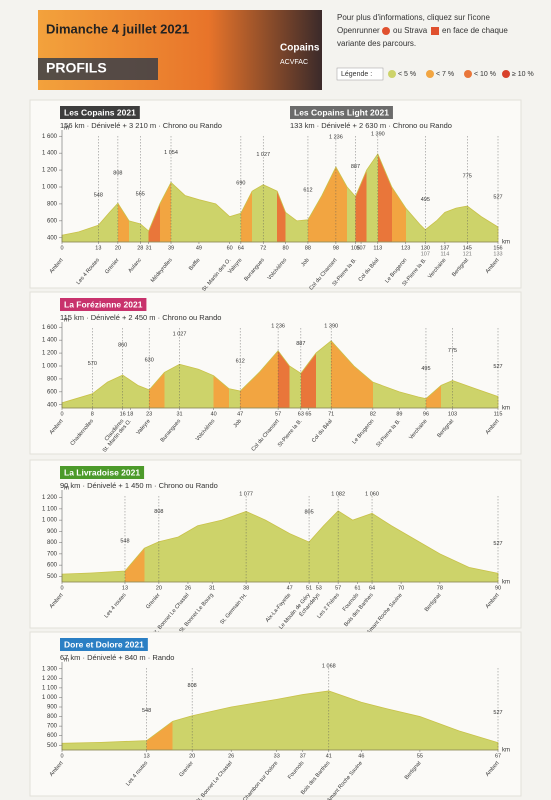 This screenshot has height=800, width=551. What do you see at coordinates (435, 31) in the screenshot?
I see `strava-icon` at bounding box center [435, 31].